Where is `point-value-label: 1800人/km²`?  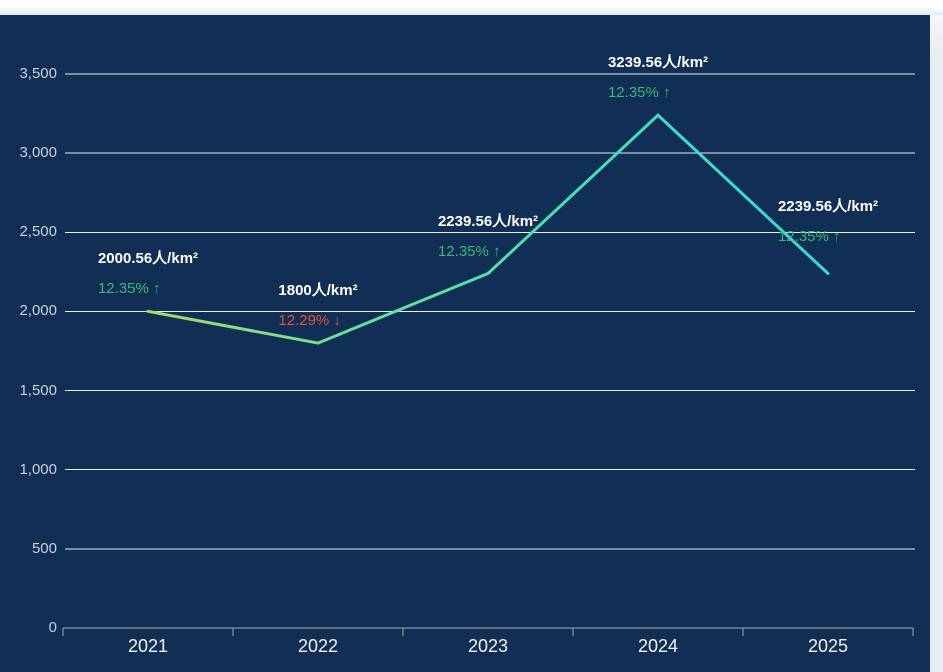
point-value-label: 1800人/km² is located at coordinates (318, 291).